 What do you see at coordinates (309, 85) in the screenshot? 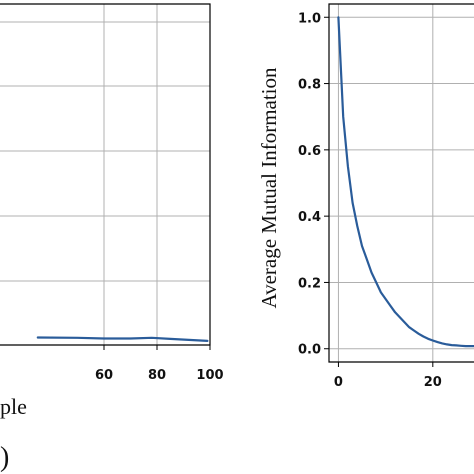
I see `y-tick-label: 0.8` at bounding box center [309, 85].